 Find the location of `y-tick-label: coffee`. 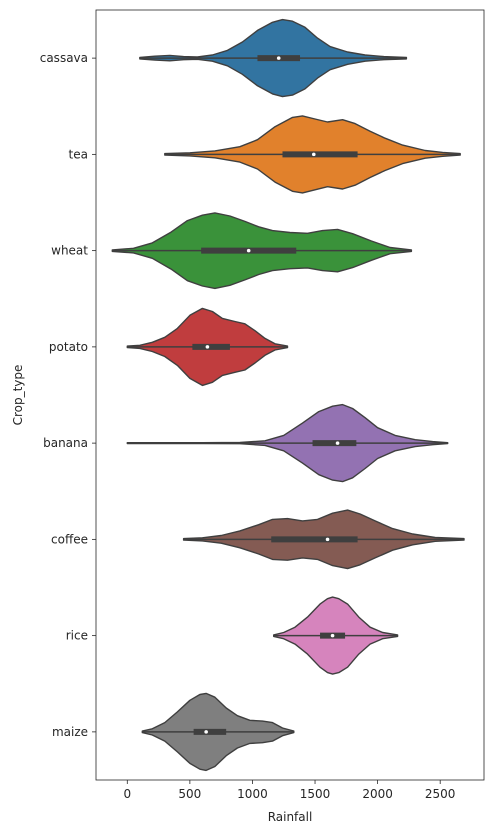

y-tick-label: coffee is located at coordinates (69, 539).